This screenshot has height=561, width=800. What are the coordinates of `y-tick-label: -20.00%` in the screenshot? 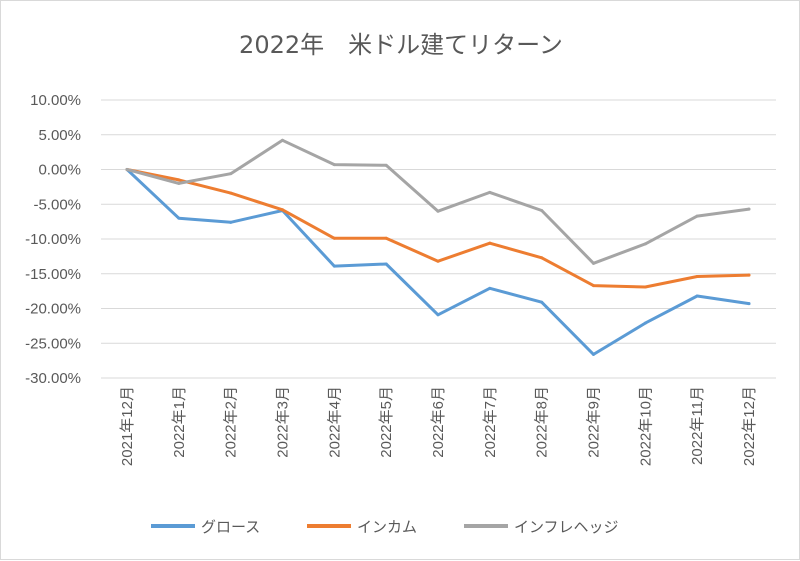 It's located at (53, 309).